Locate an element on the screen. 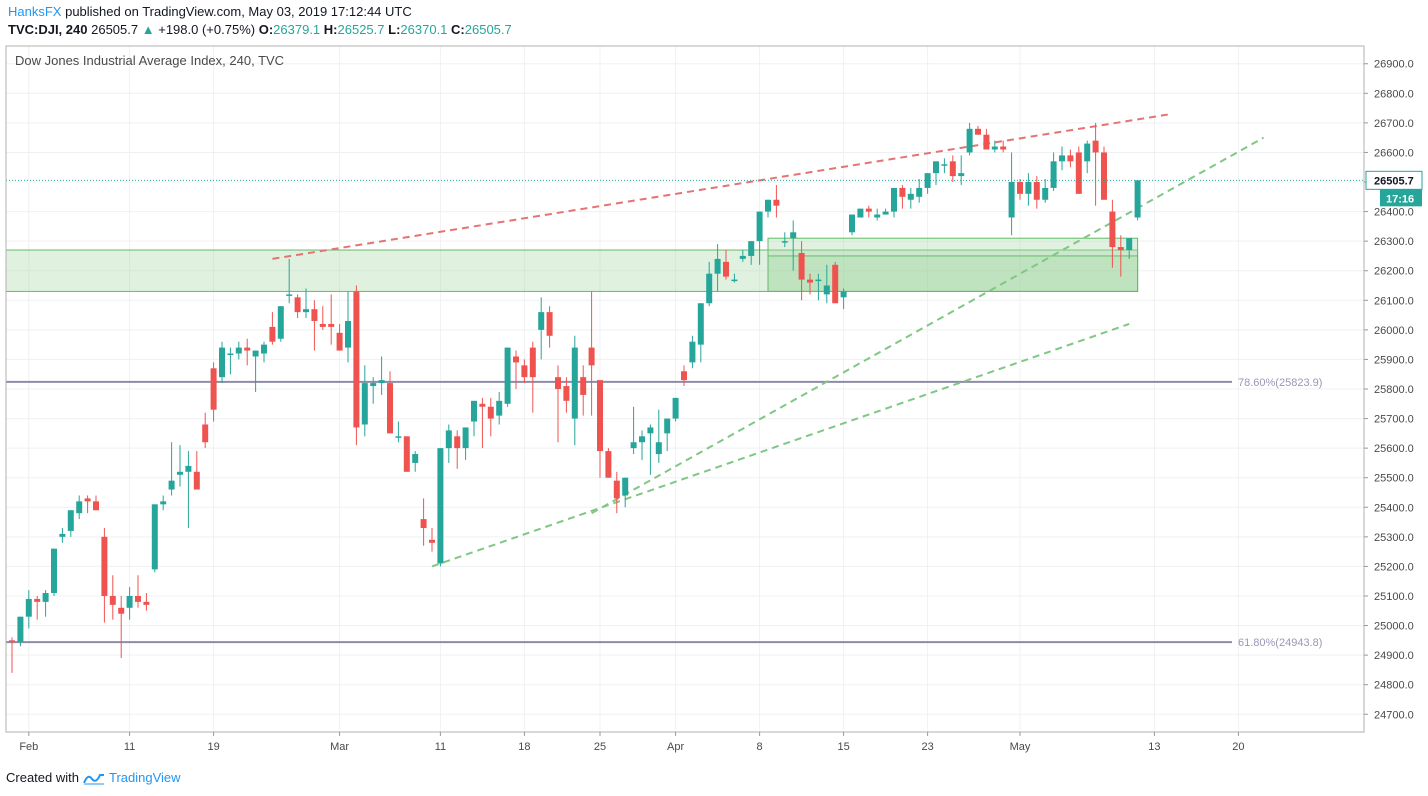  tradingview-logo-icon is located at coordinates (93, 779).